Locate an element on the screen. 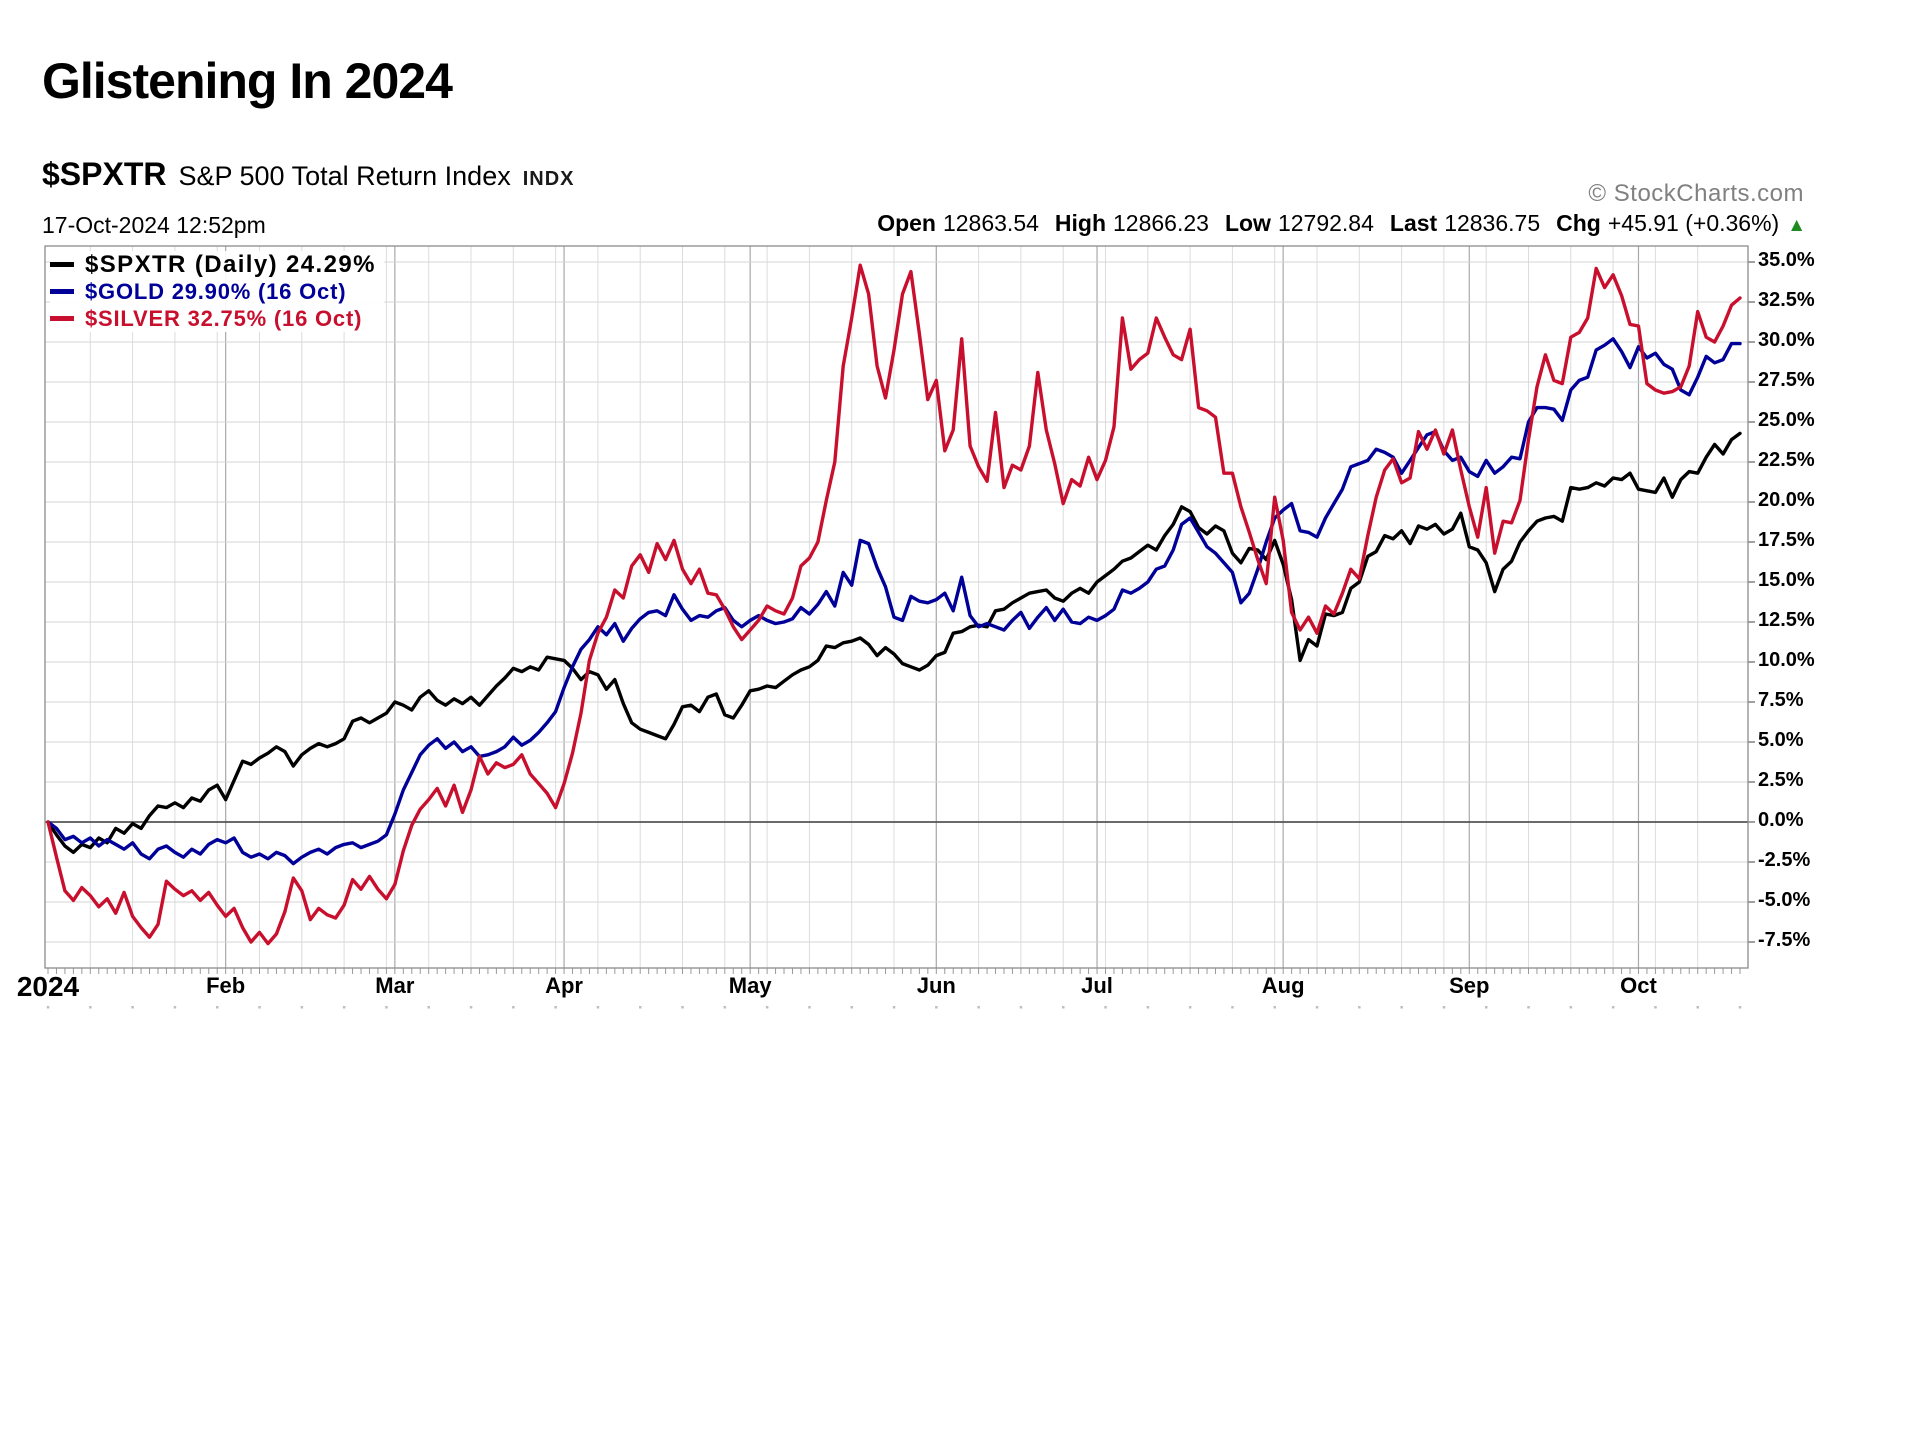  legend-item-1: $GOLD 29.90% (16 Oct) is located at coordinates (217, 291).